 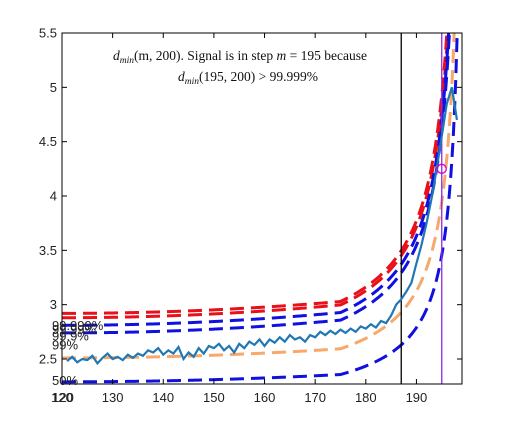 What do you see at coordinates (417, 397) in the screenshot?
I see `x-tick-label: 190` at bounding box center [417, 397].